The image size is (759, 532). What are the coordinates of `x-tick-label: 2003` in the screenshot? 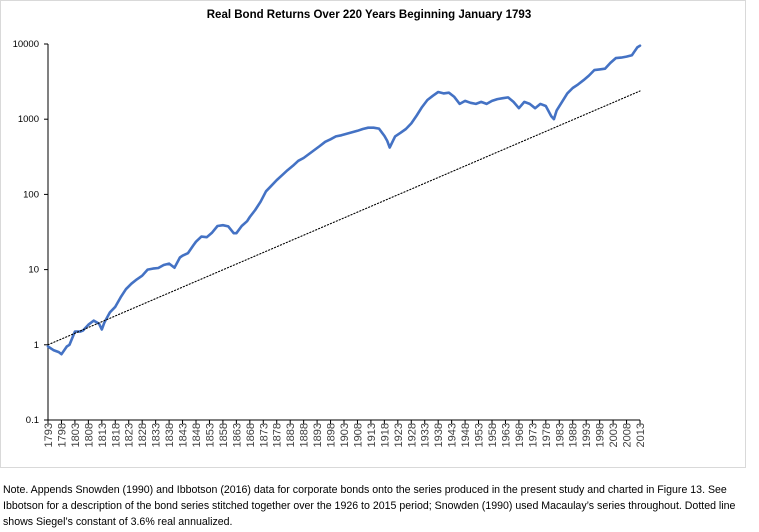 It's located at (614, 435).